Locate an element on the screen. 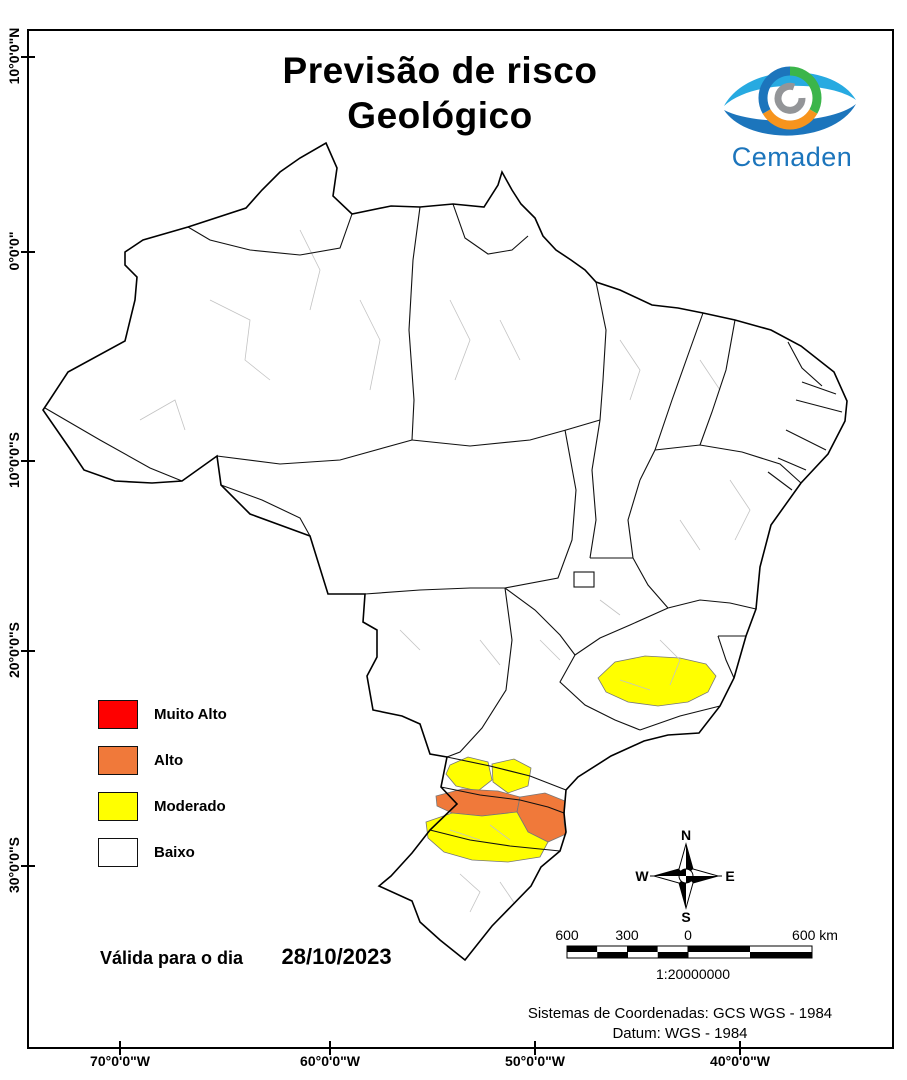  cemaden-logo-text: Cemaden is located at coordinates (792, 157).